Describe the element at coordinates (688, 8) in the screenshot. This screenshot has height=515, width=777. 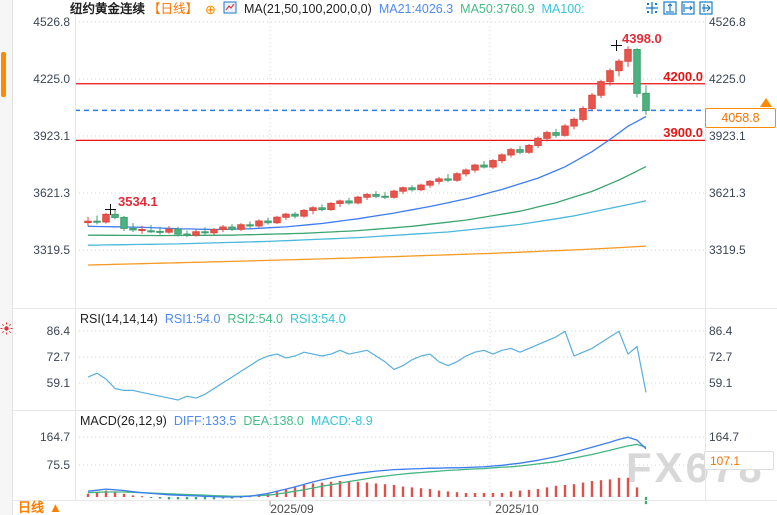
I see `fit-horizontal-icon` at that location.